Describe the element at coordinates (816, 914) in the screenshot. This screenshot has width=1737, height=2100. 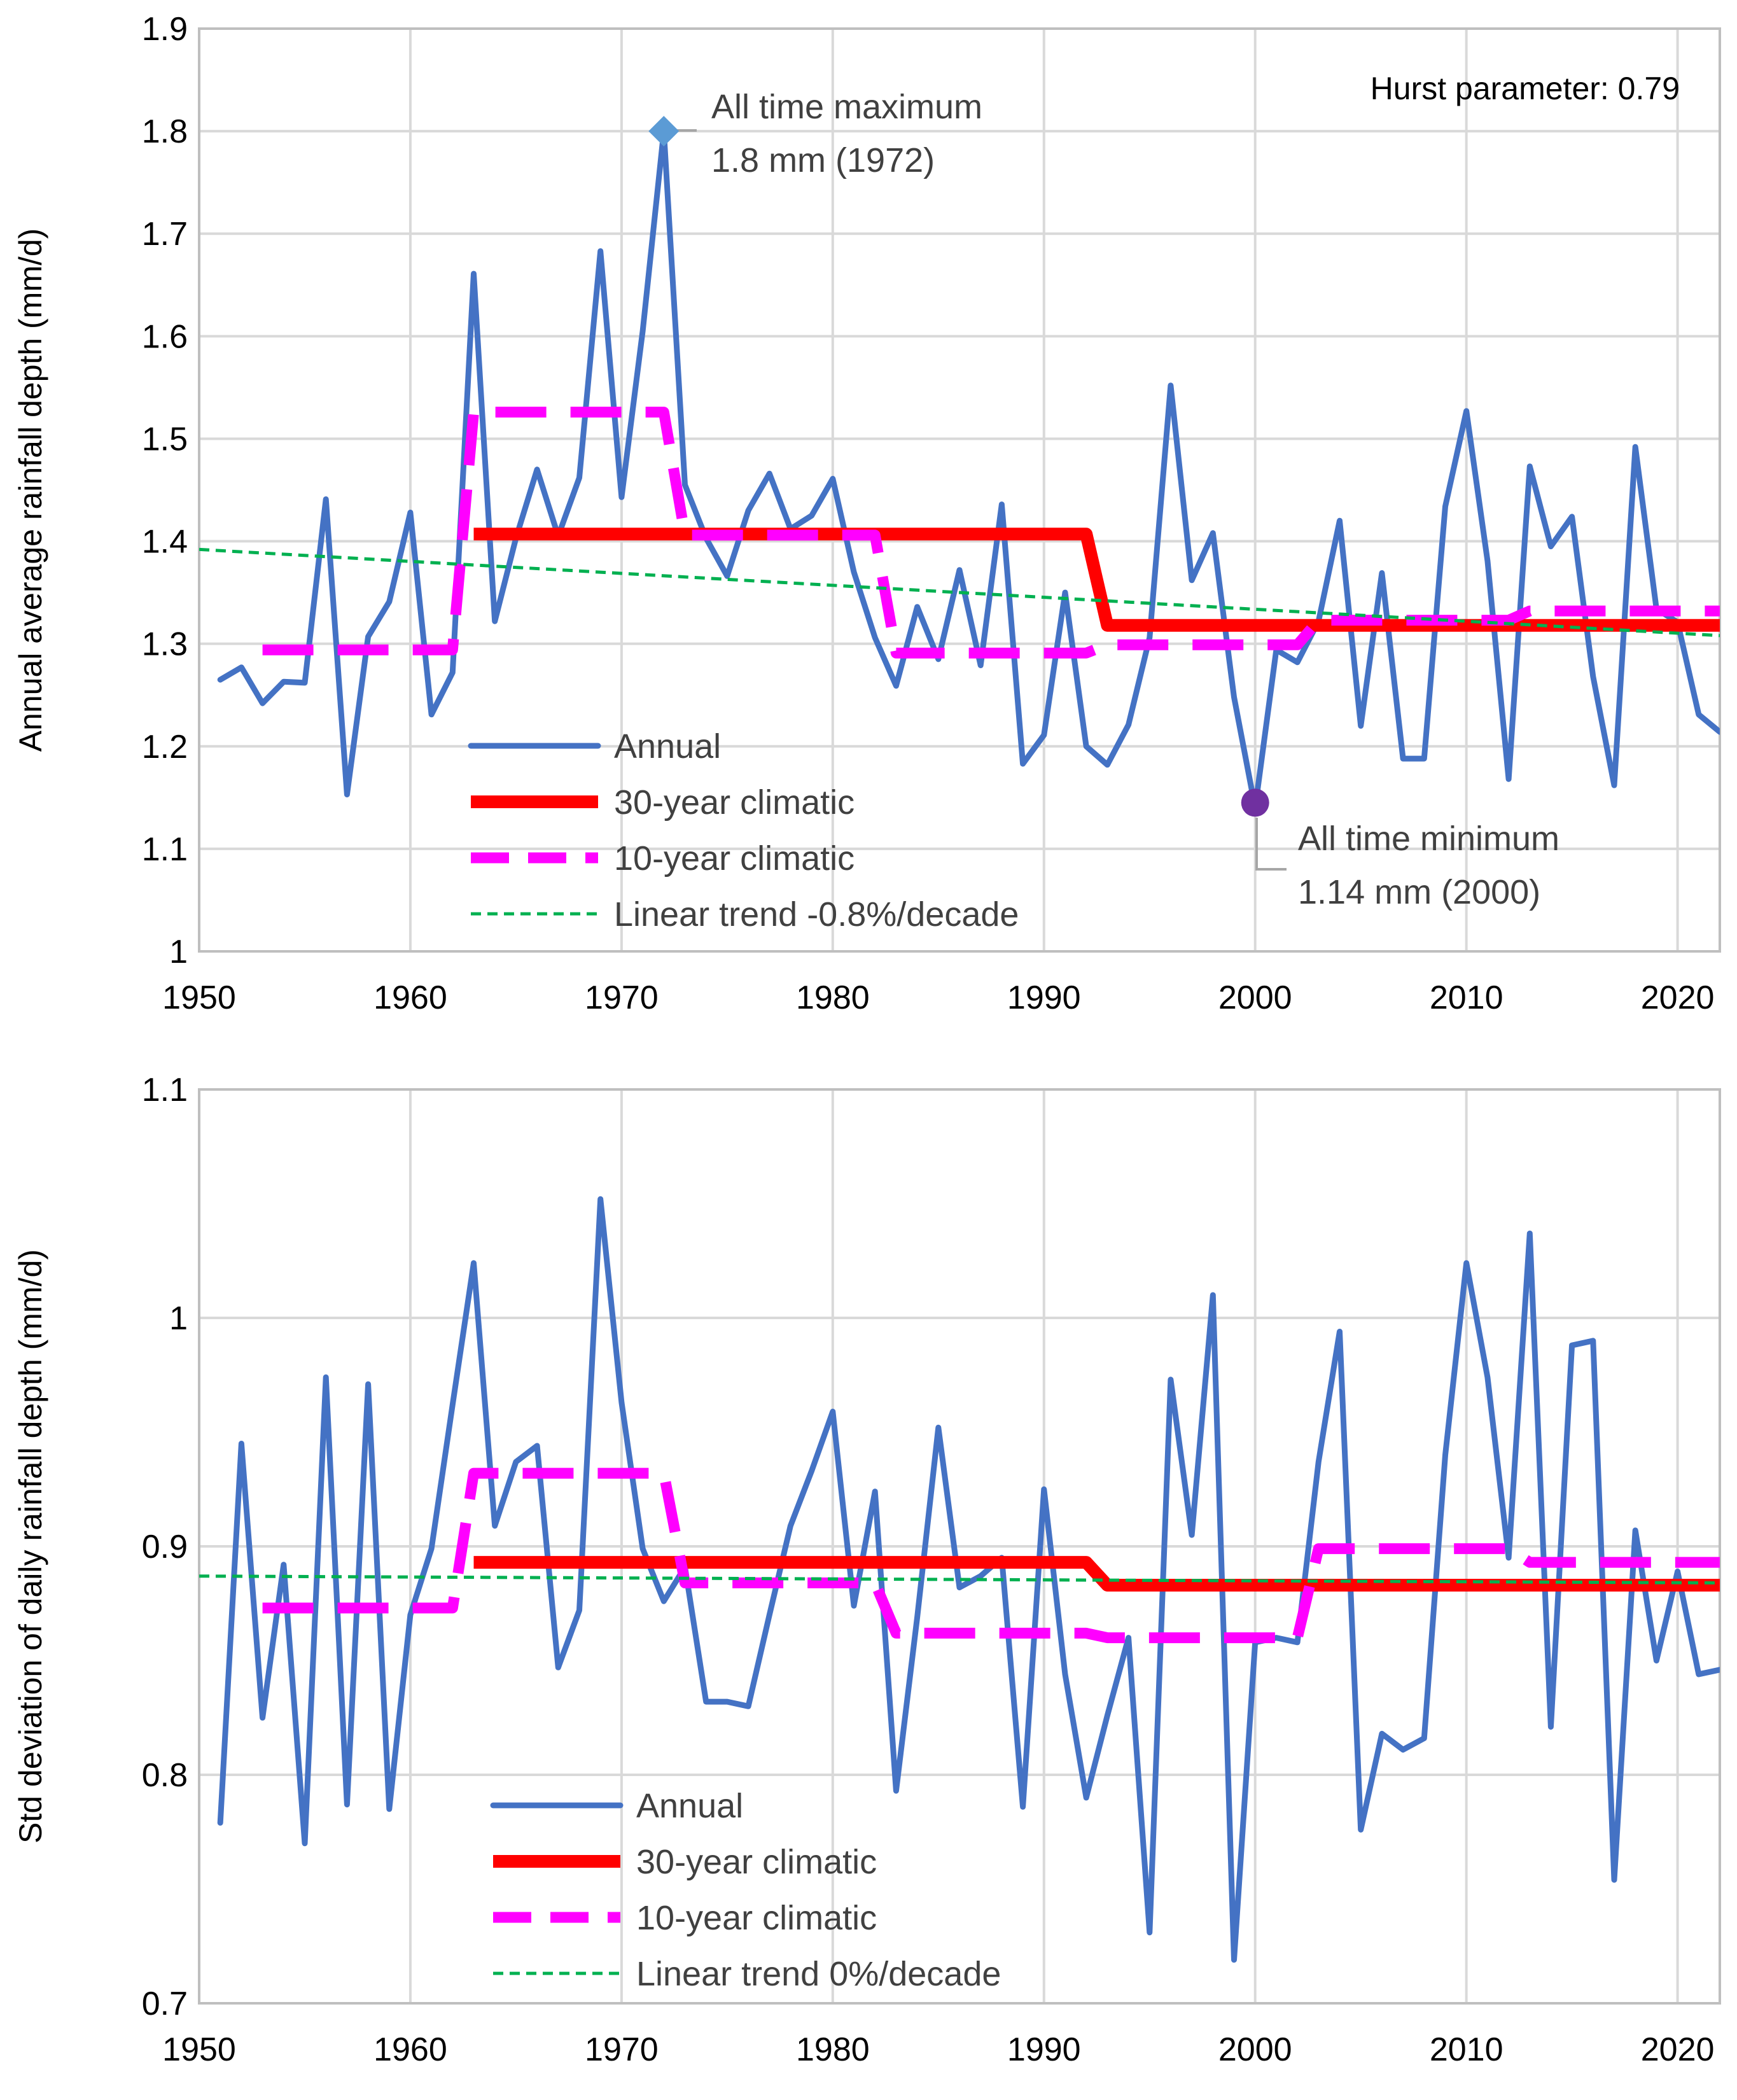
I see `legend-entry-label: Linear trend -0.8%/decade` at that location.